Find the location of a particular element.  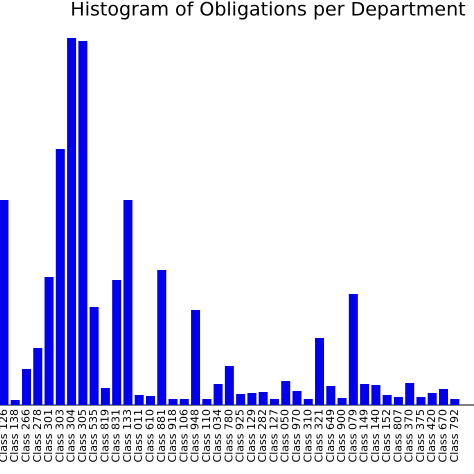

x-tick-label: Class 304 is located at coordinates (71, 435).